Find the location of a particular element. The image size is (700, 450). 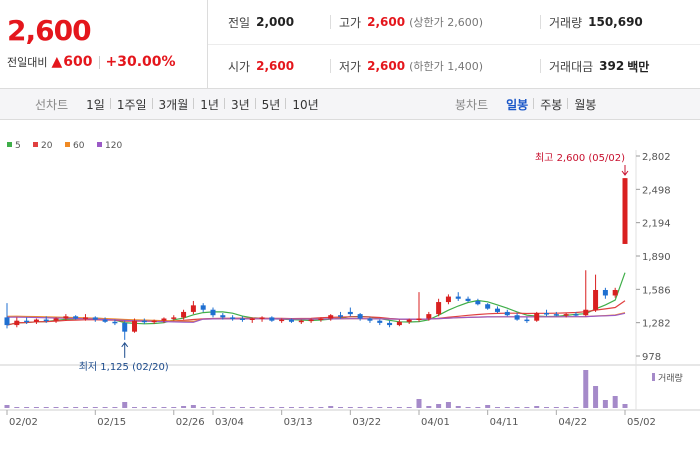

weekly-candle-tab: 주봉 is located at coordinates (550, 104).